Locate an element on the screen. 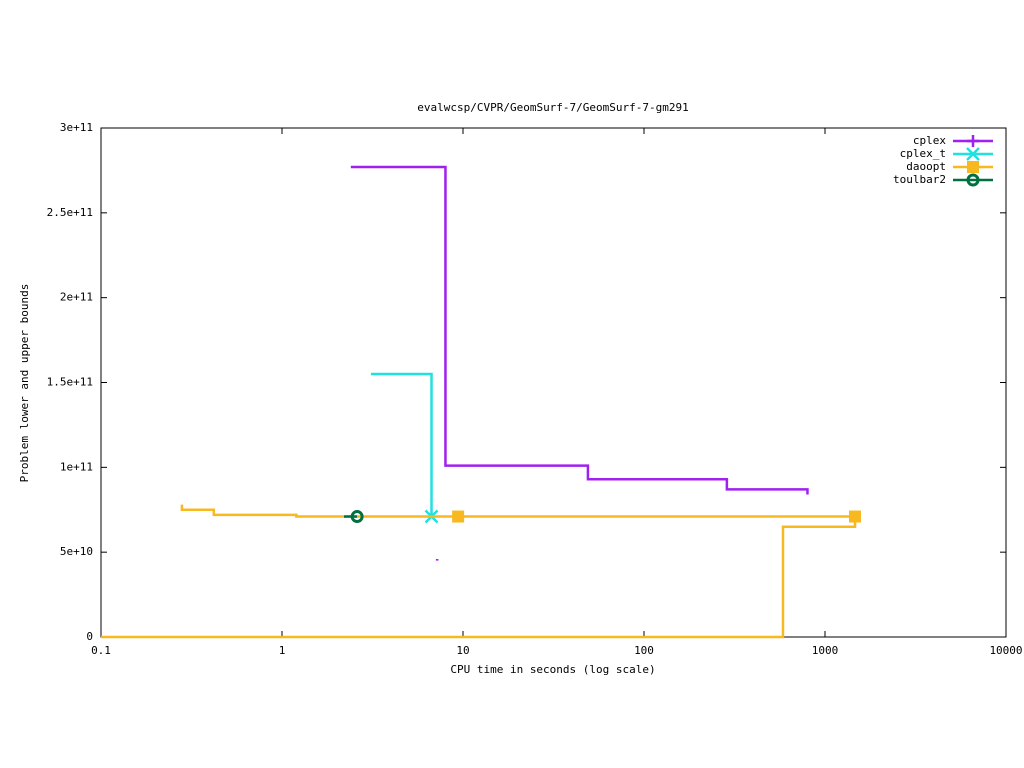 Image resolution: width=1024 pixels, height=768 pixels. y-tick-label: 2.5e+11 is located at coordinates (70, 212).